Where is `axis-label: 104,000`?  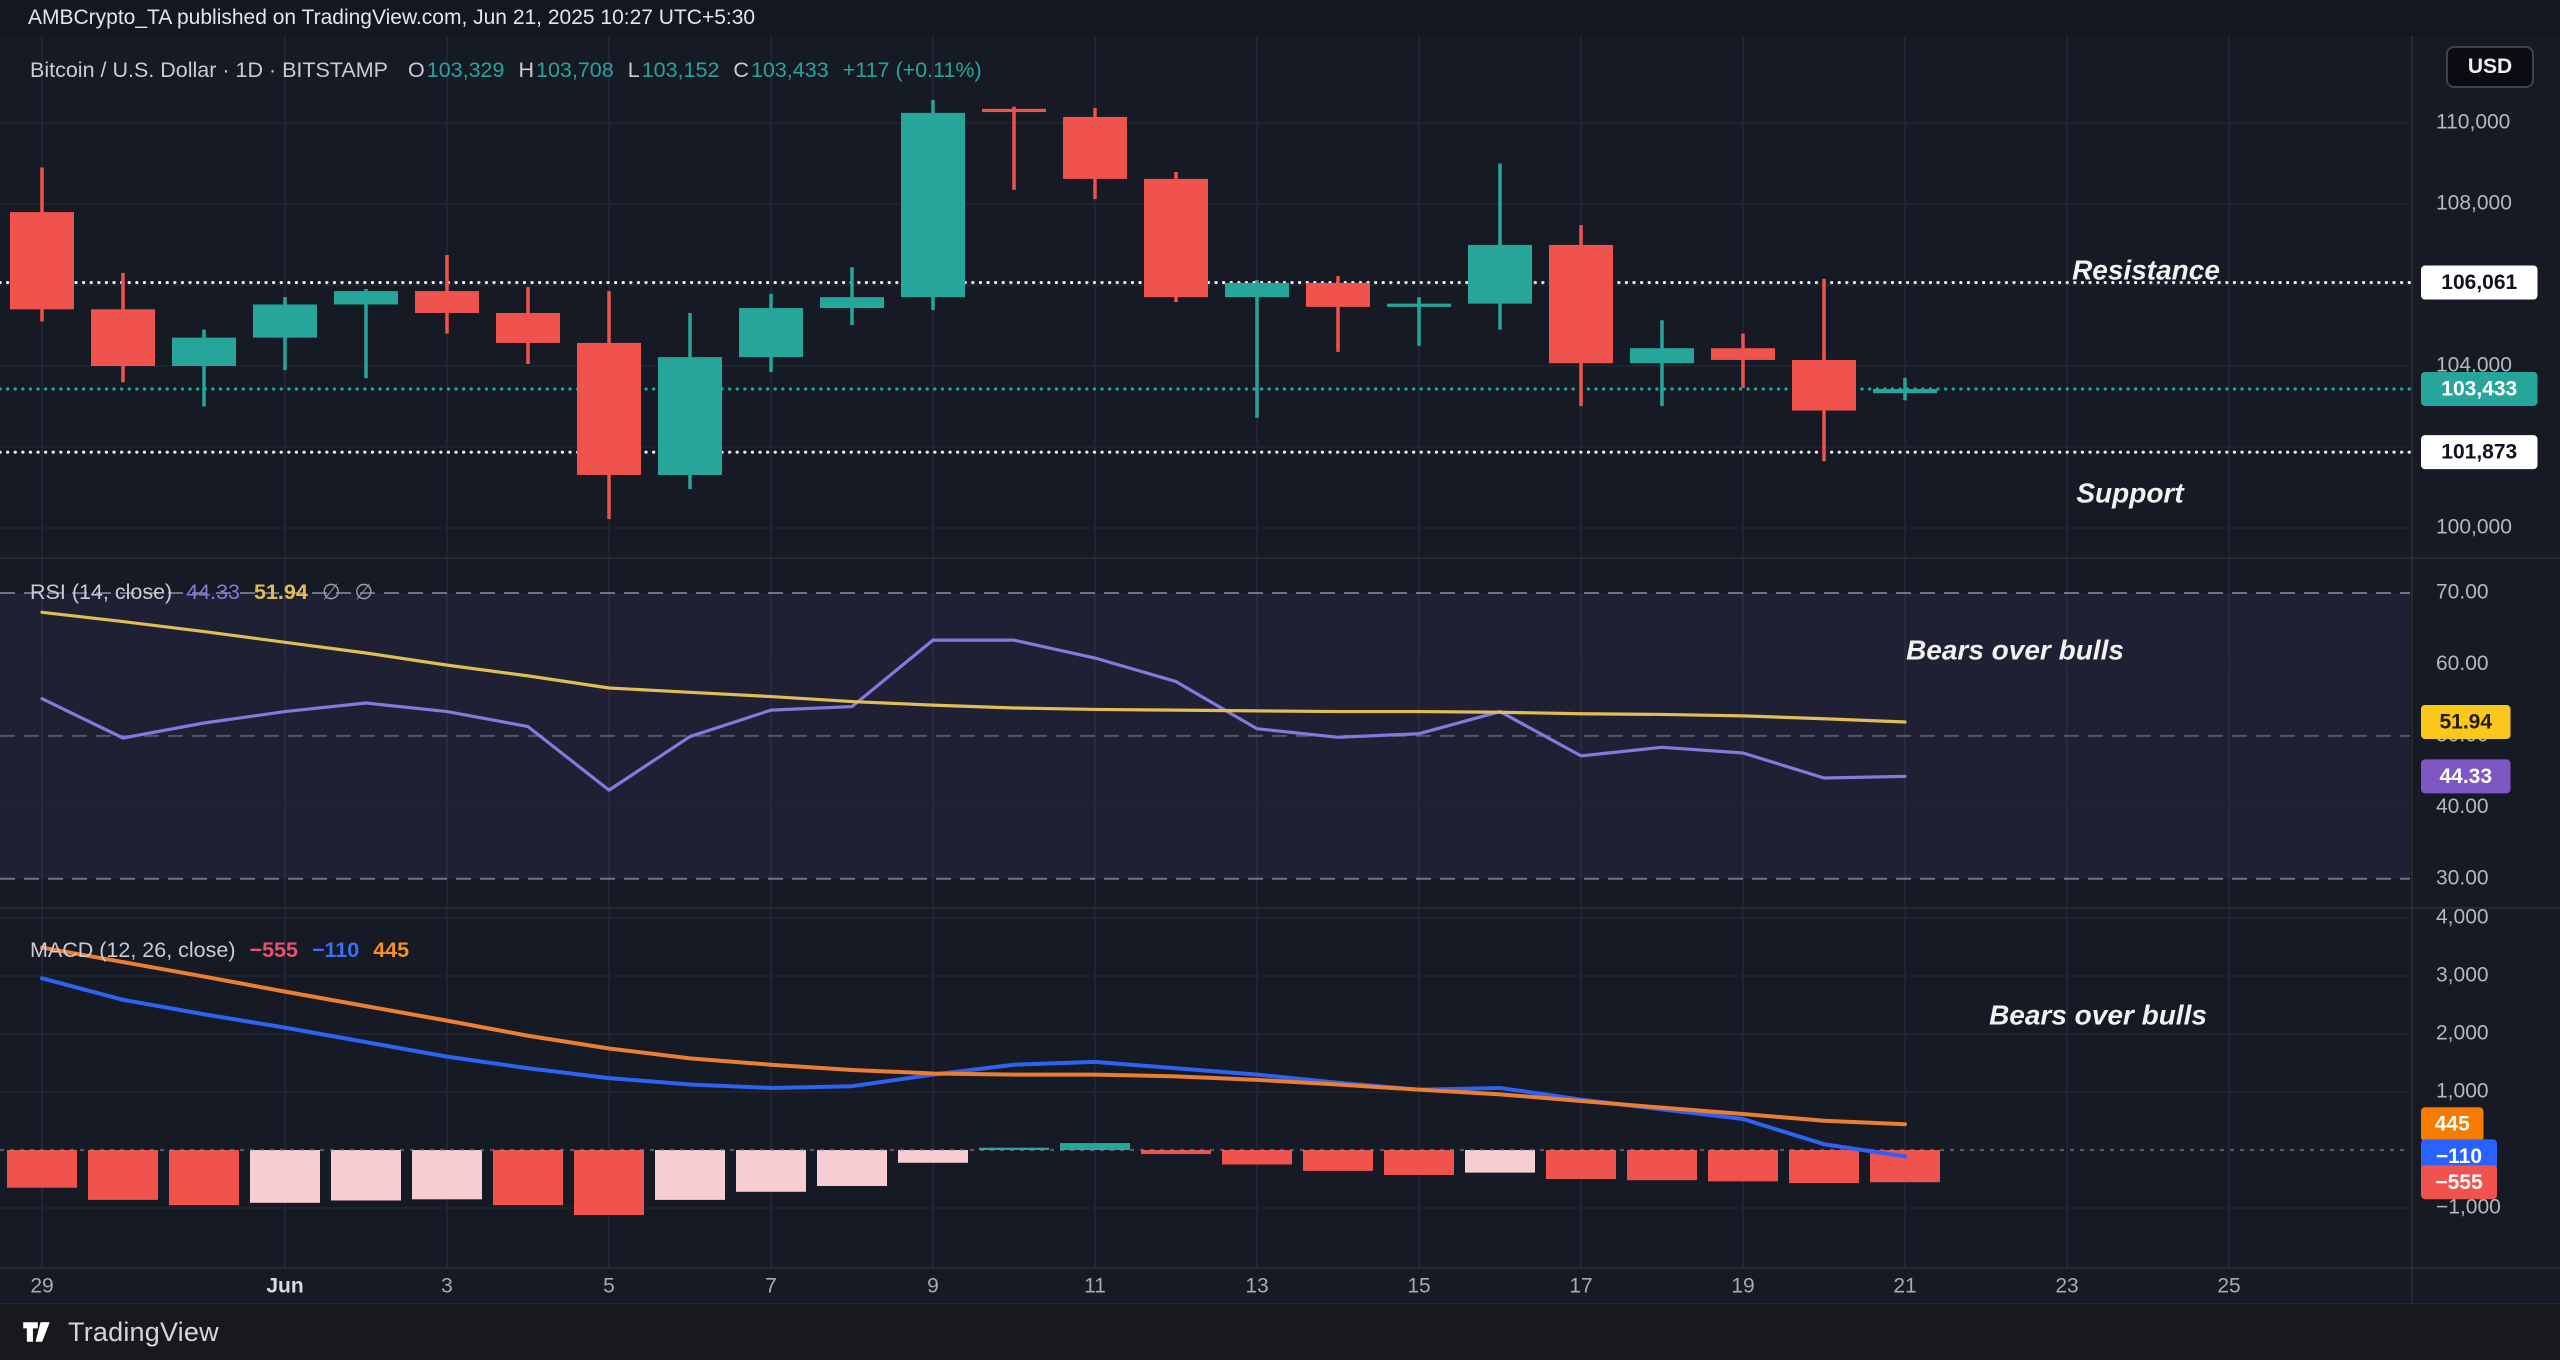 axis-label: 104,000 is located at coordinates (2474, 365).